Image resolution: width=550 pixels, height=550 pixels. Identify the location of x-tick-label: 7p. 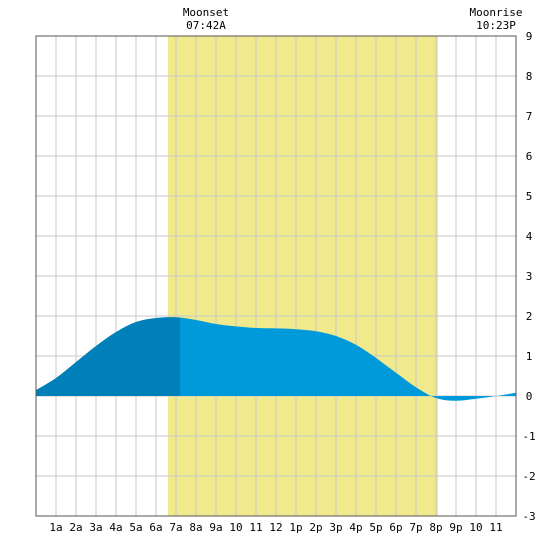
(415, 527).